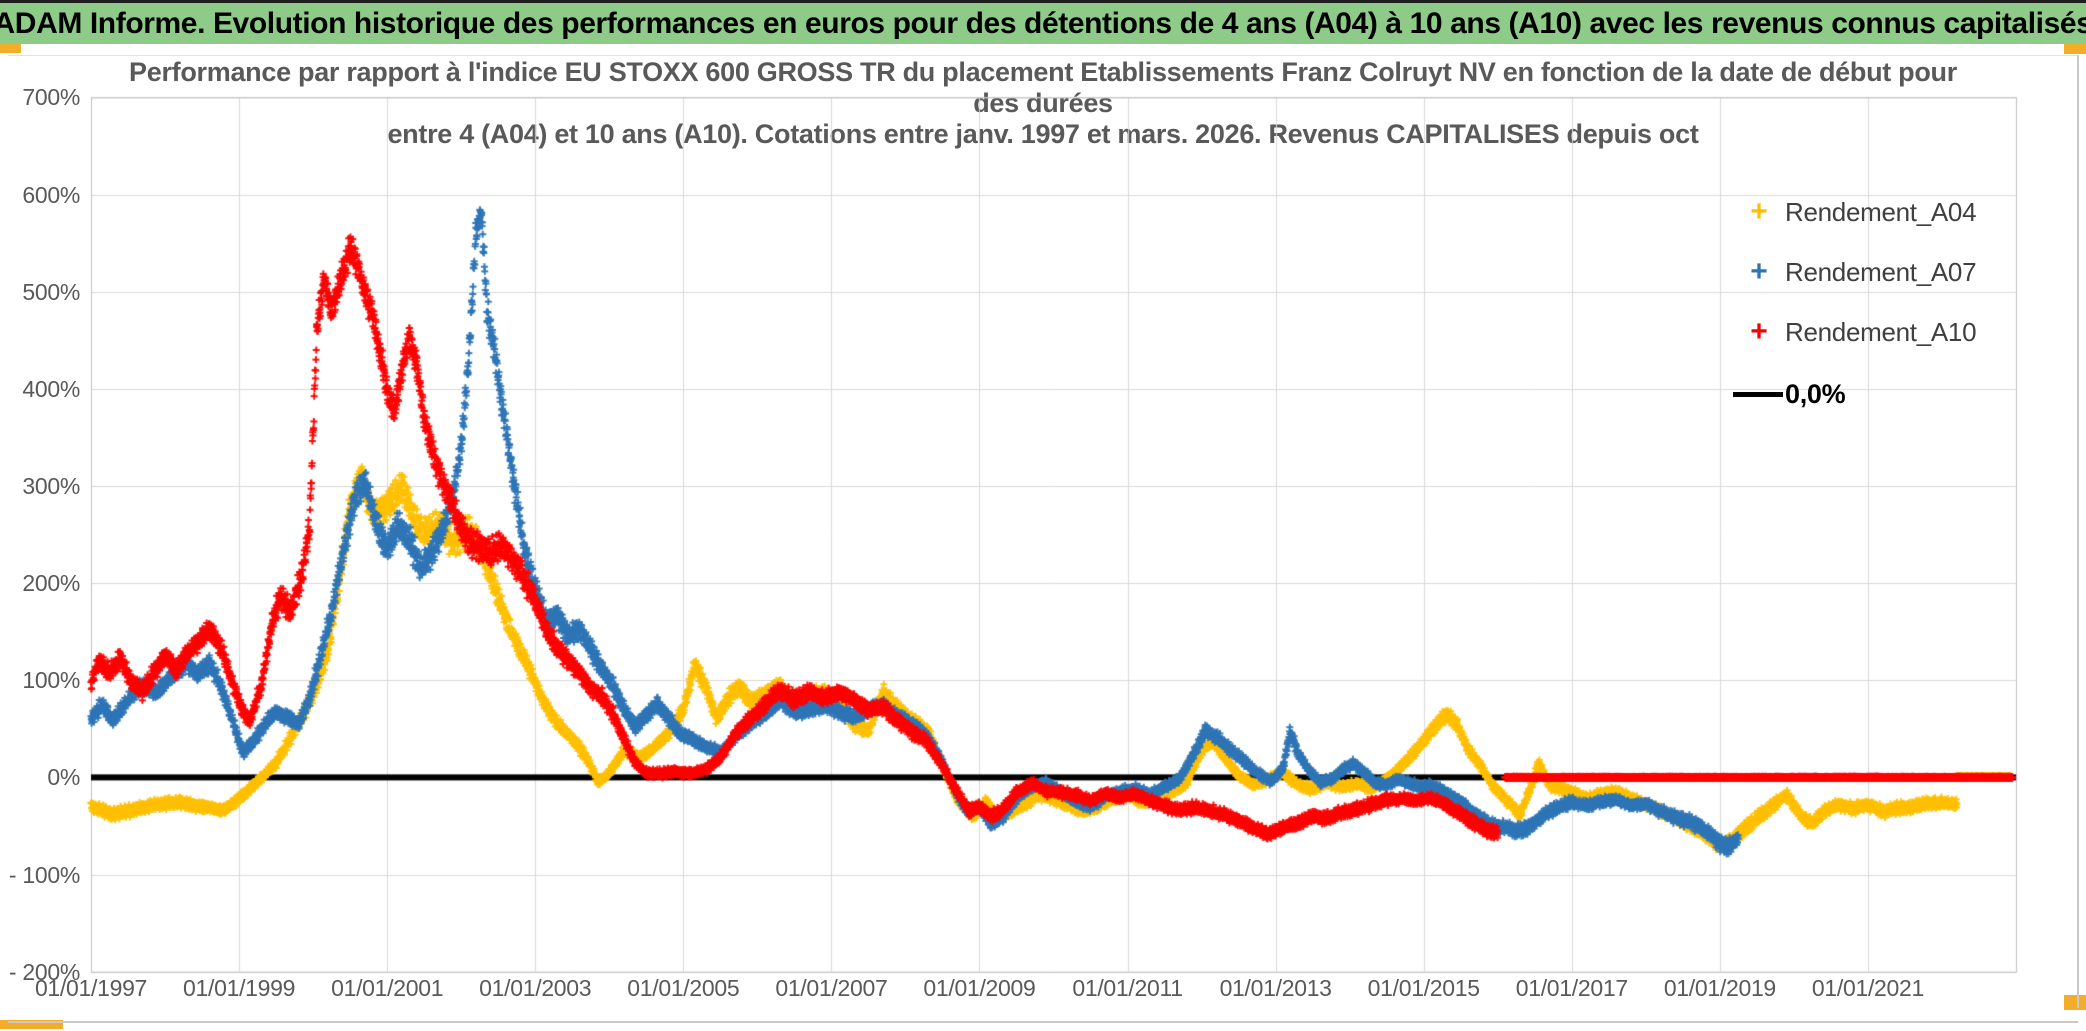 The width and height of the screenshot is (2086, 1031). I want to click on y-axis-tick-label: 400%, so click(51, 388).